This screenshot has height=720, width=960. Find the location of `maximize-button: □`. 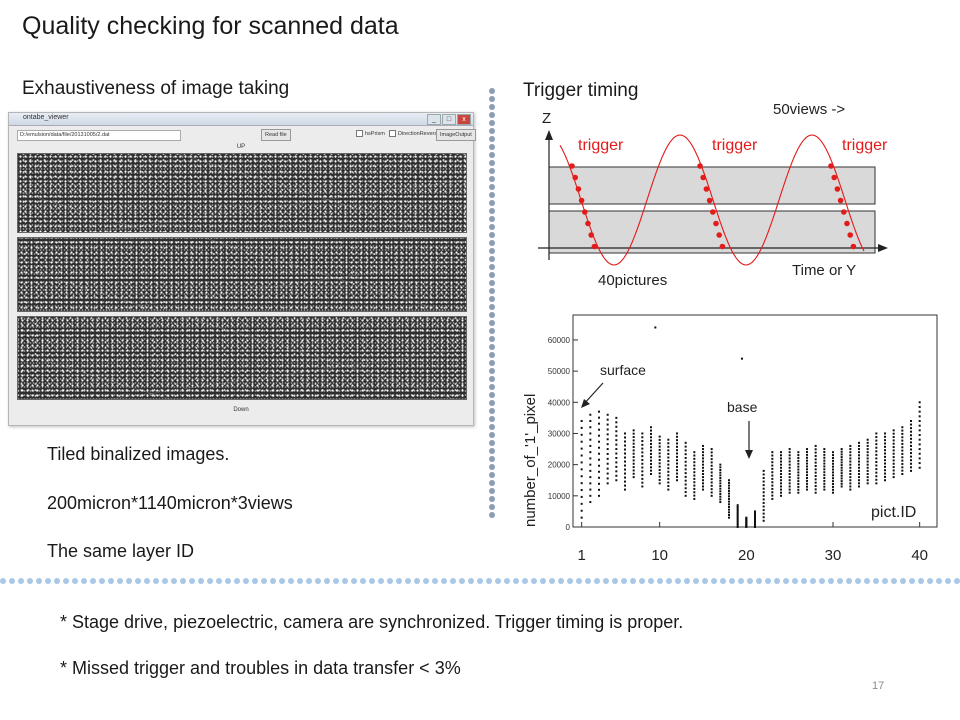

maximize-button: □ is located at coordinates (449, 119).